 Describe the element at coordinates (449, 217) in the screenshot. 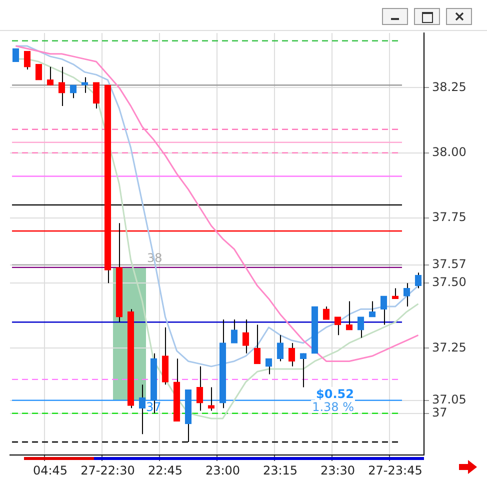

I see `y-tick-label: 37.75` at that location.